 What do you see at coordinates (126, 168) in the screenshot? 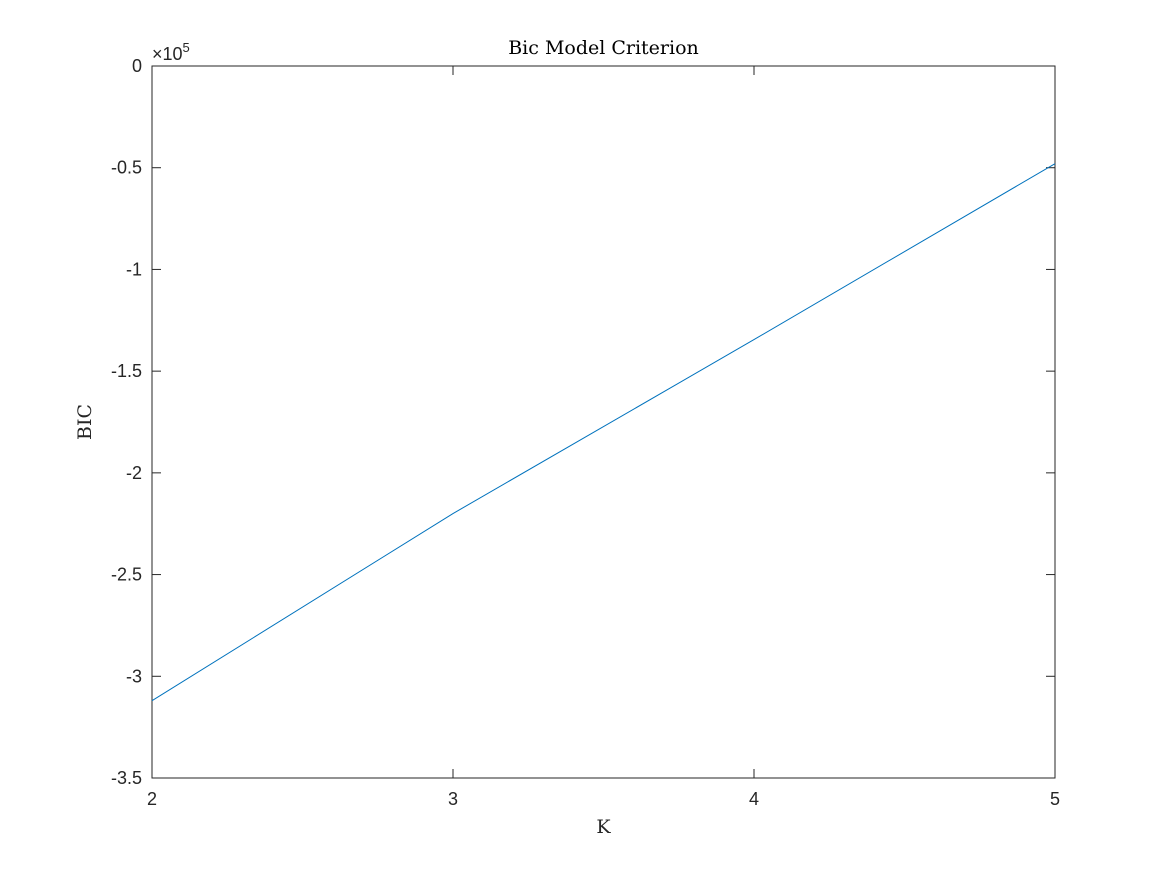
I see `y-tick-label: -0.5` at bounding box center [126, 168].